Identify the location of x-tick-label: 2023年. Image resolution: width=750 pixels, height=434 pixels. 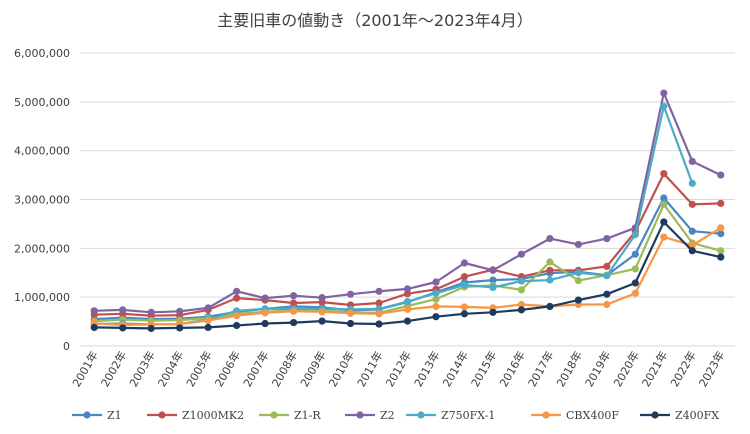
(712, 369).